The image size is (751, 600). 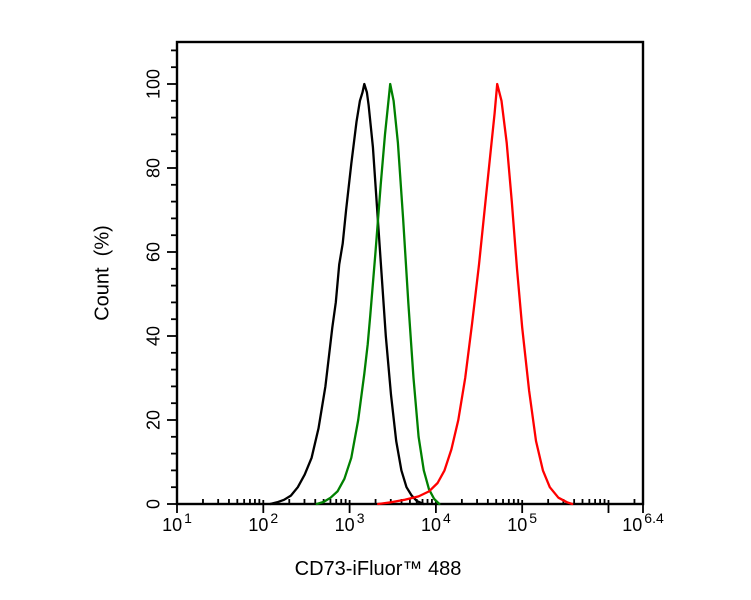 I want to click on series-curve-black, so click(x=347, y=294).